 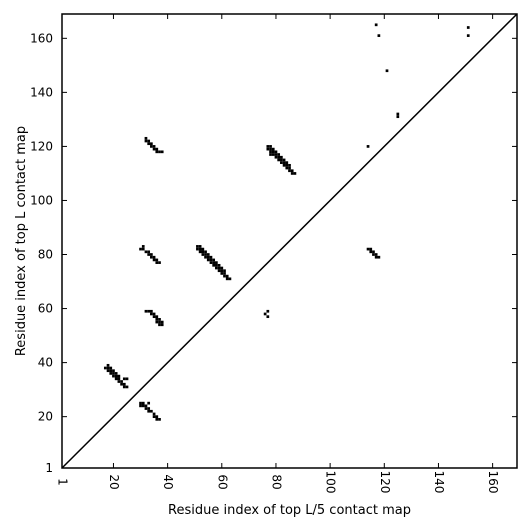 I want to click on y-tick-label: 160, so click(x=41, y=38).